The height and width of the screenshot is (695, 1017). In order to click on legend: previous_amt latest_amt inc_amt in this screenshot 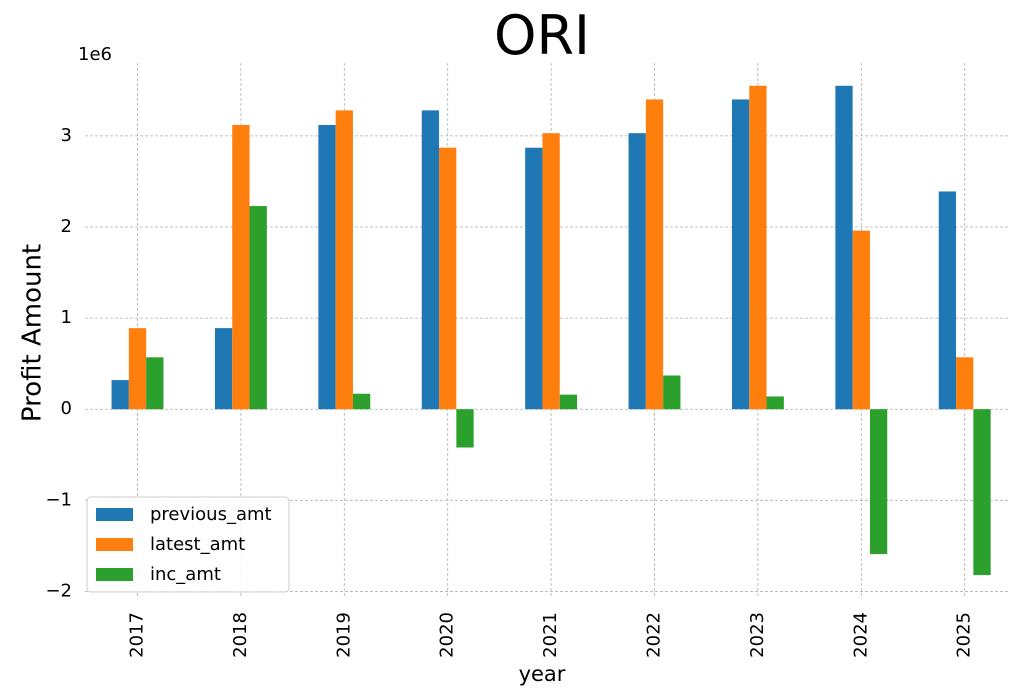, I will do `click(188, 544)`.